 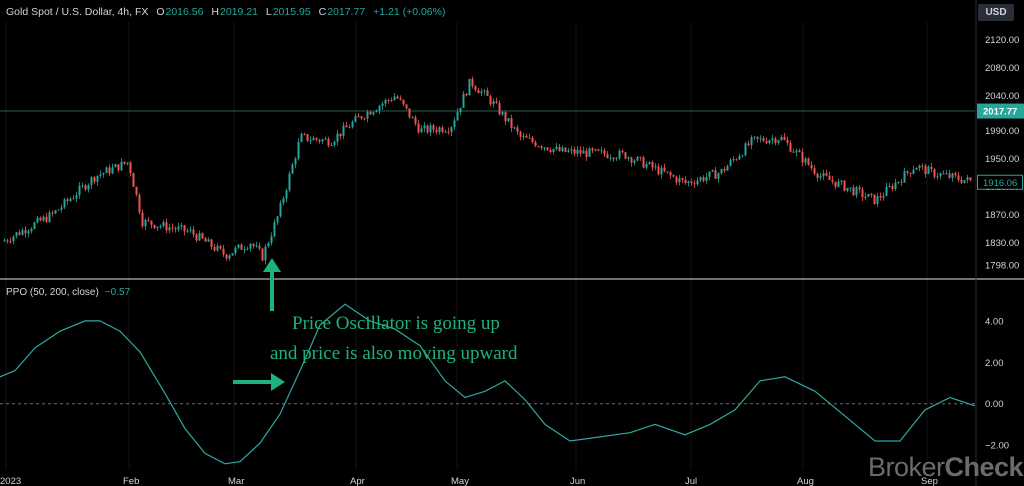 I want to click on indicator-header: PPO (50, 200, close) −0.57, so click(x=68, y=292).